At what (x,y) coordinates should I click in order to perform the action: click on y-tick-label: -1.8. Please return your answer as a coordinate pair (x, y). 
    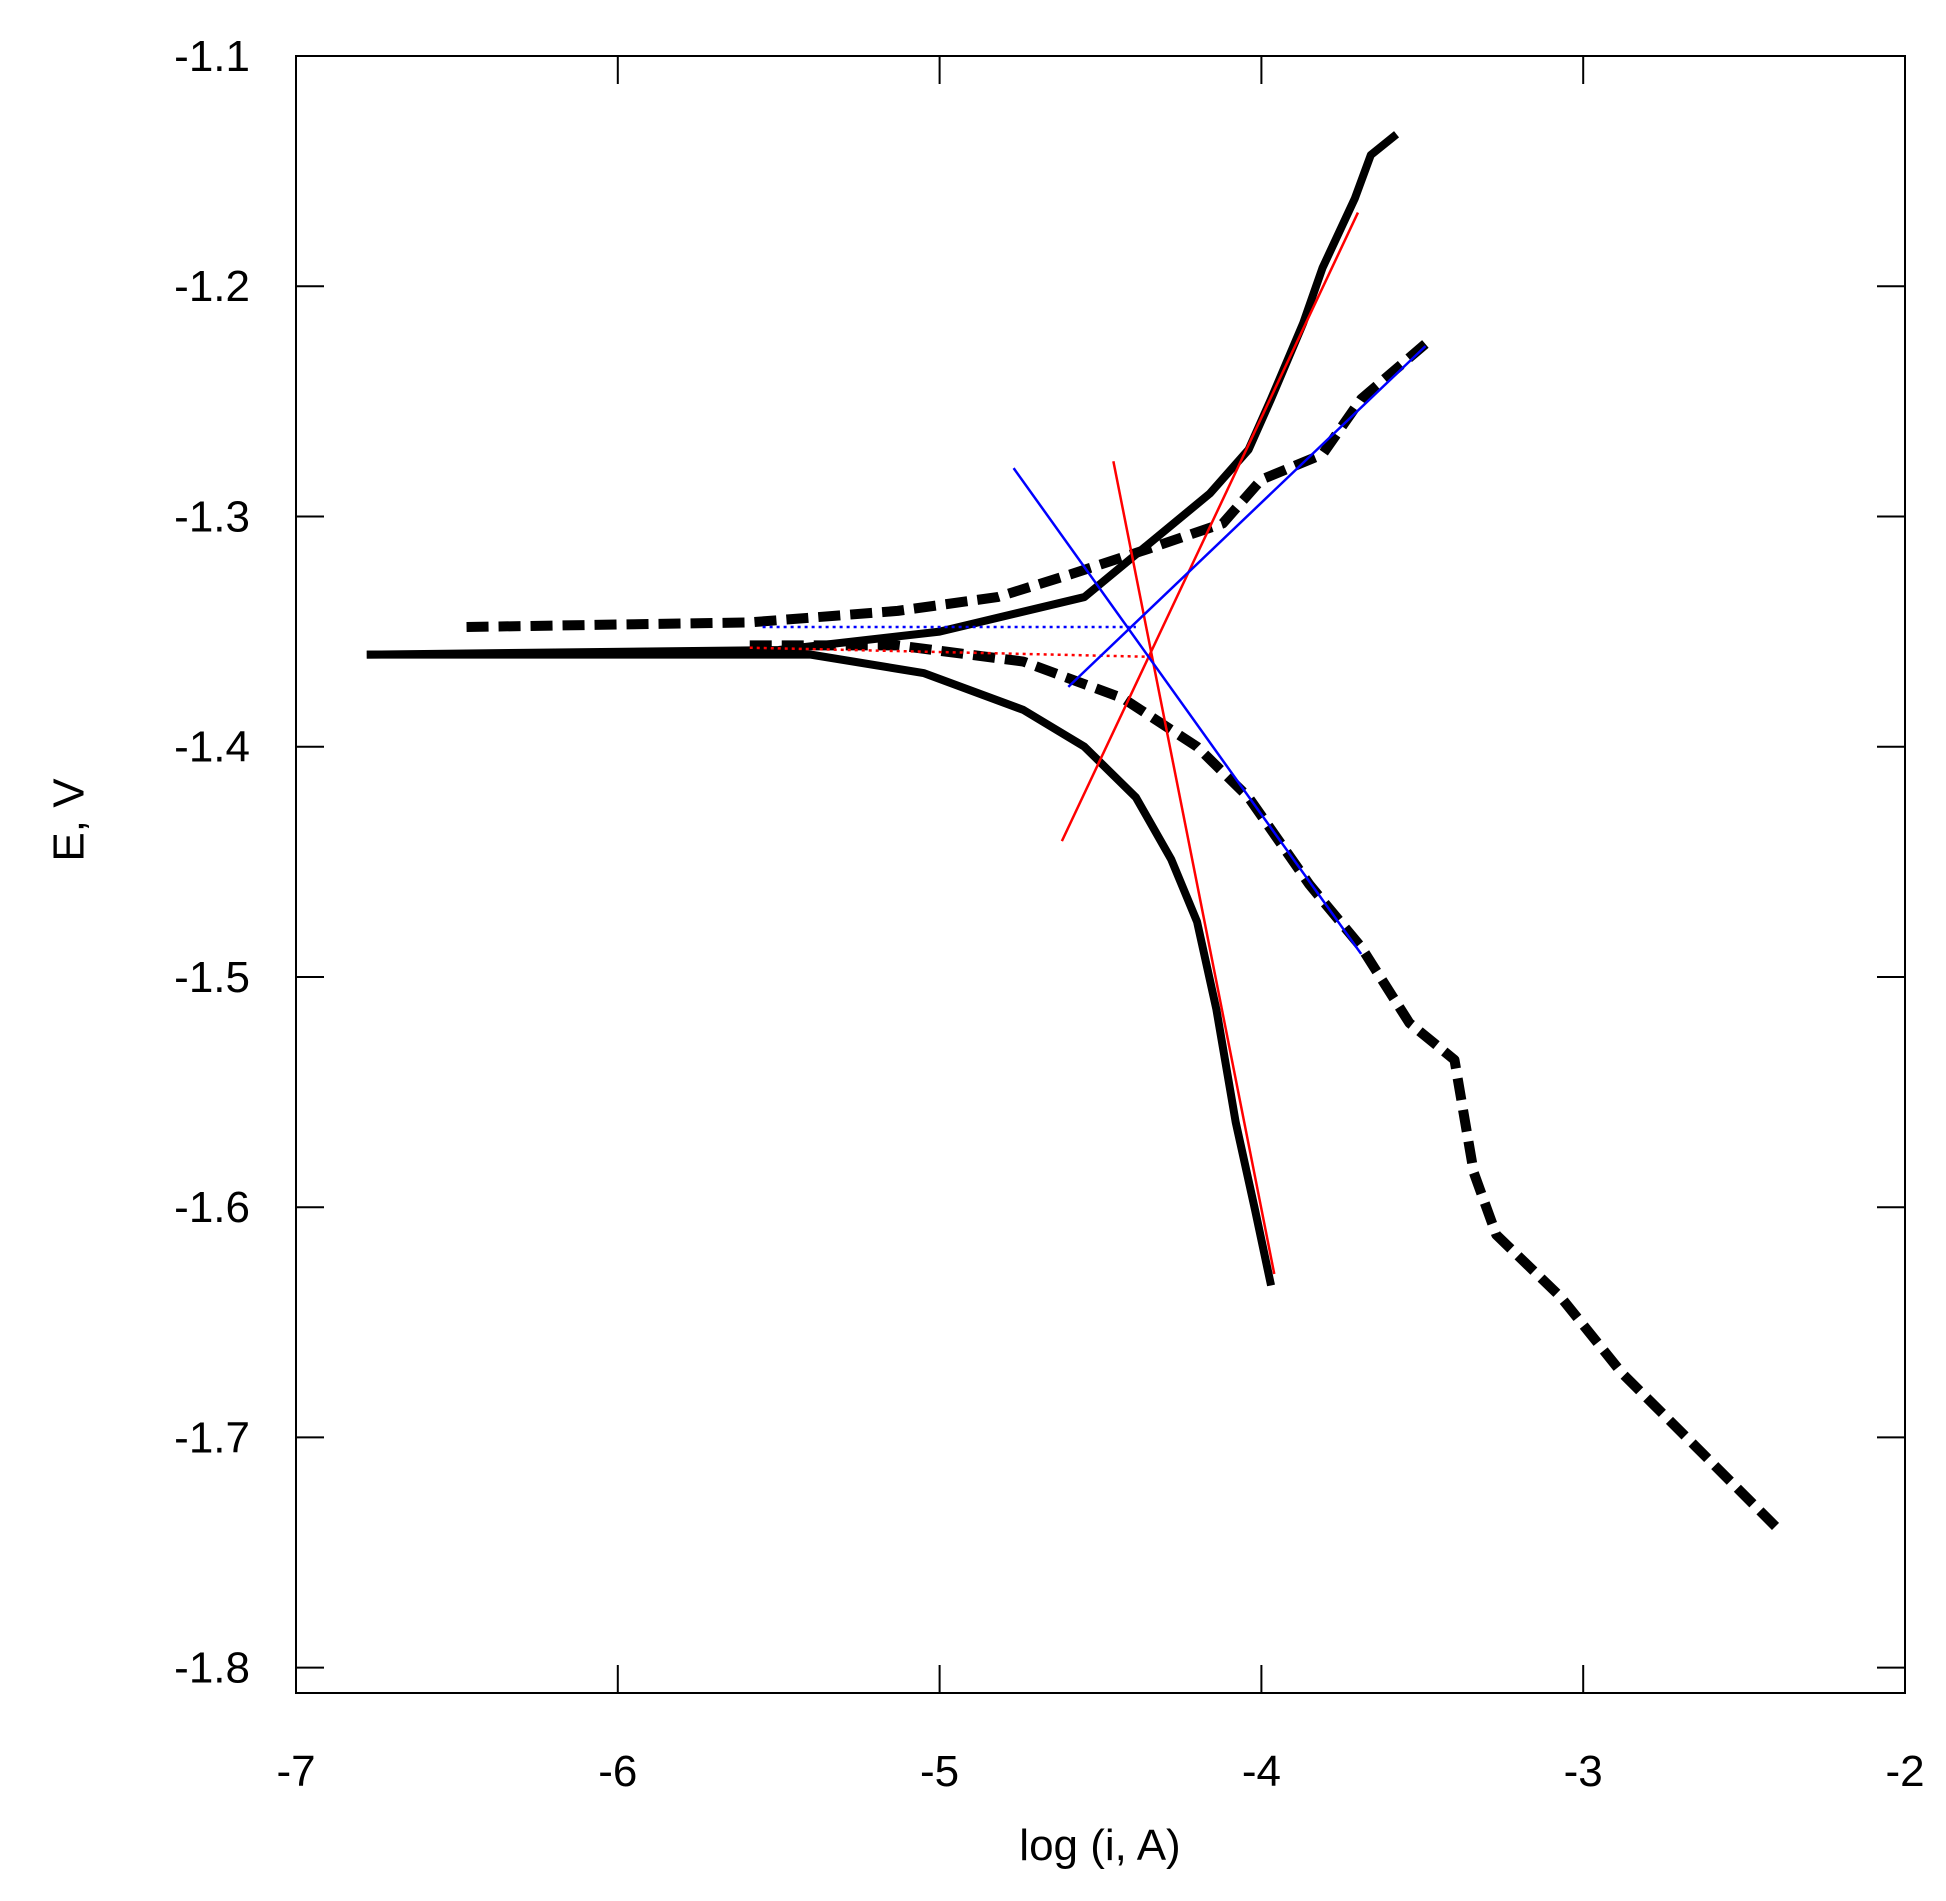
    Looking at the image, I should click on (212, 1668).